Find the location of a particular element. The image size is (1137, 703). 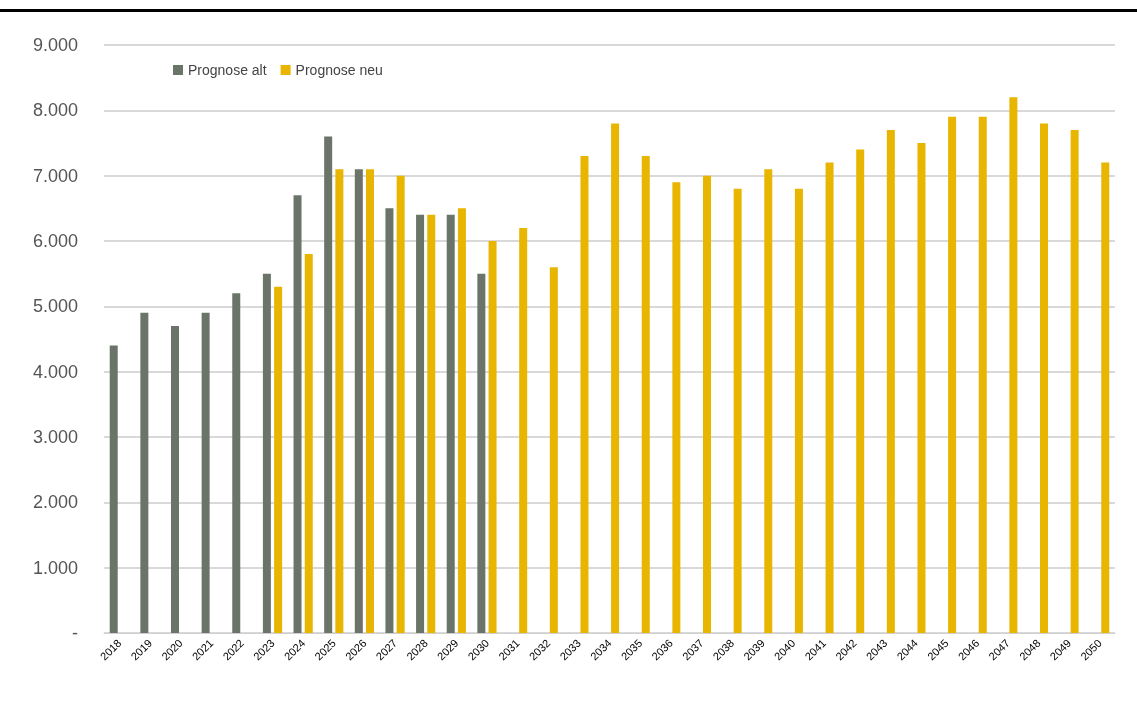

y-tick-label: 6.000 is located at coordinates (55, 241).